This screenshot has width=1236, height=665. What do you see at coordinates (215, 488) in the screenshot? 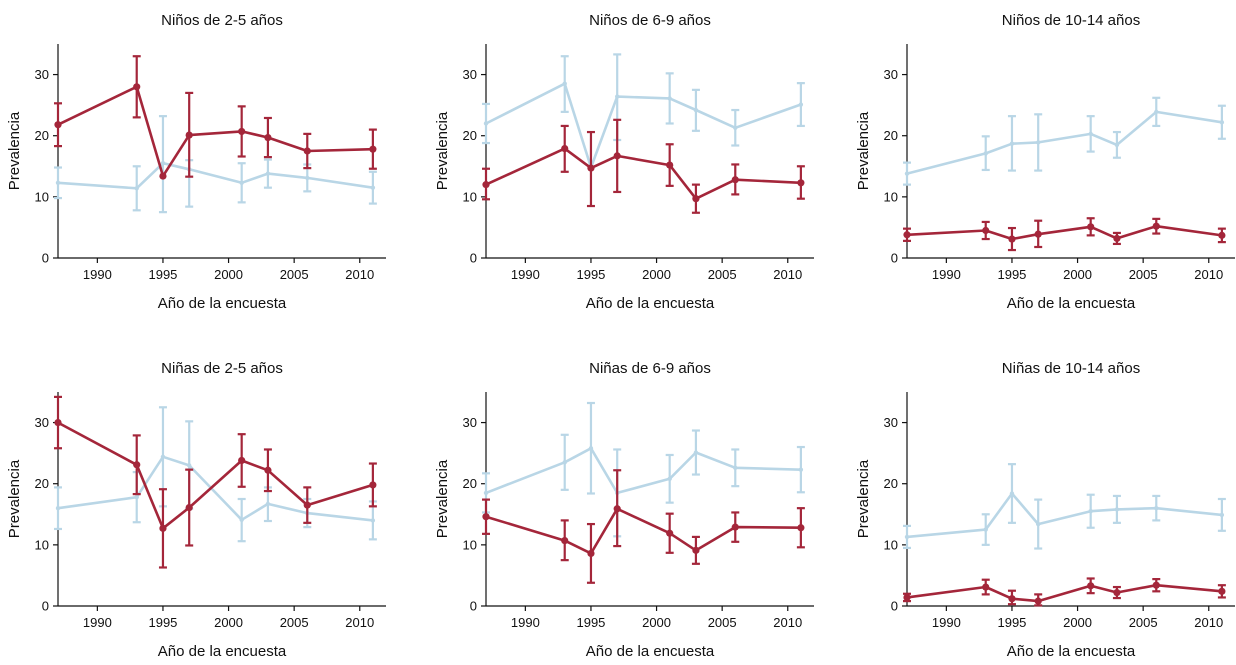
I see `chart-3-series-blue-line` at bounding box center [215, 488].